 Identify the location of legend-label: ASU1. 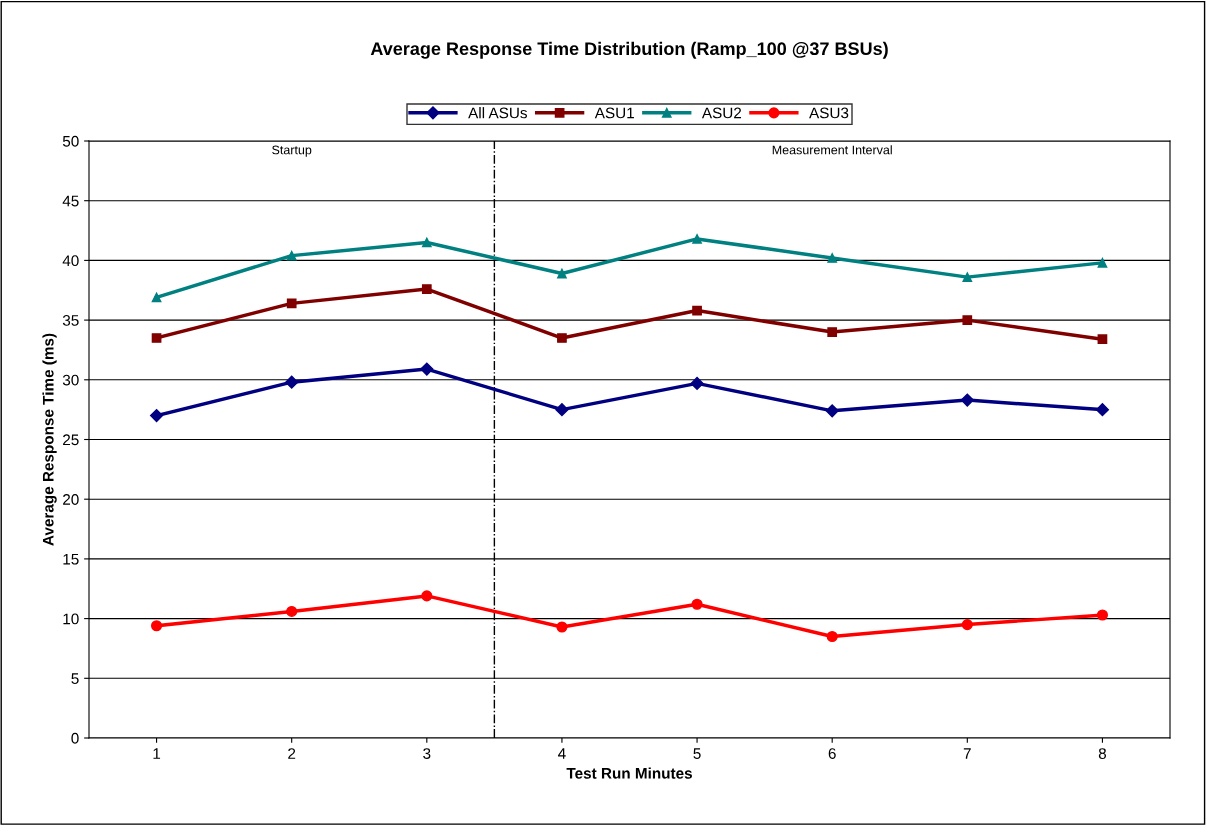
(614, 113).